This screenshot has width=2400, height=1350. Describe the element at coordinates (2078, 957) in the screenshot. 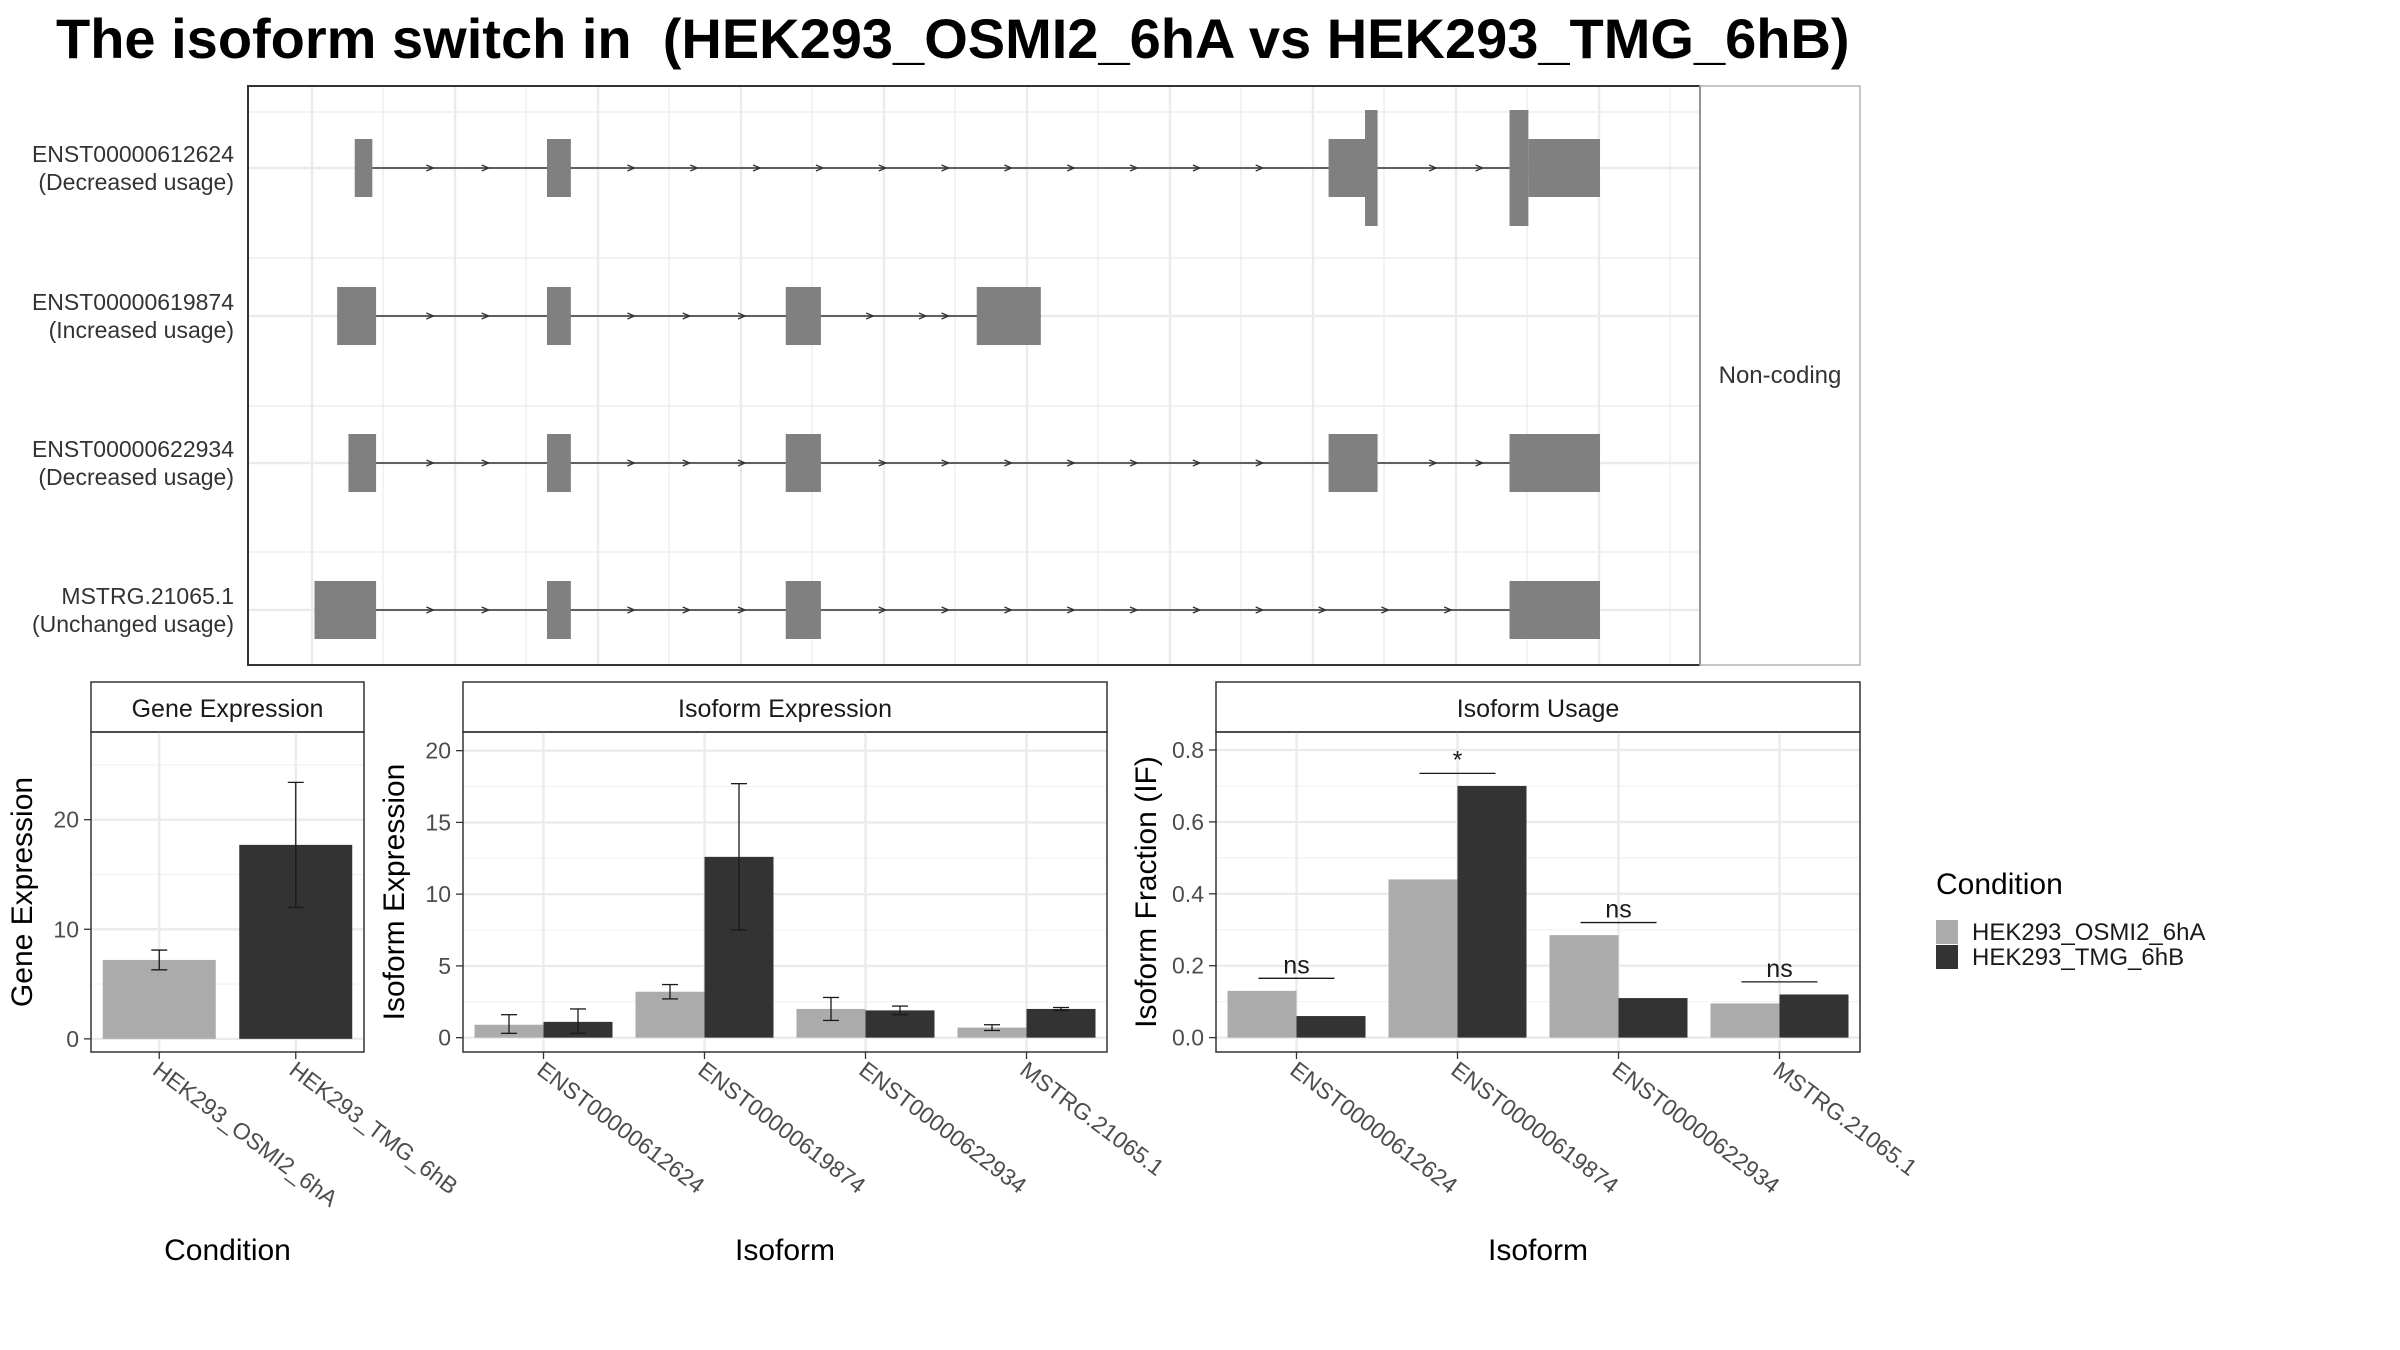

I see `legend-item-label: HEK293_TMG_6hB` at that location.